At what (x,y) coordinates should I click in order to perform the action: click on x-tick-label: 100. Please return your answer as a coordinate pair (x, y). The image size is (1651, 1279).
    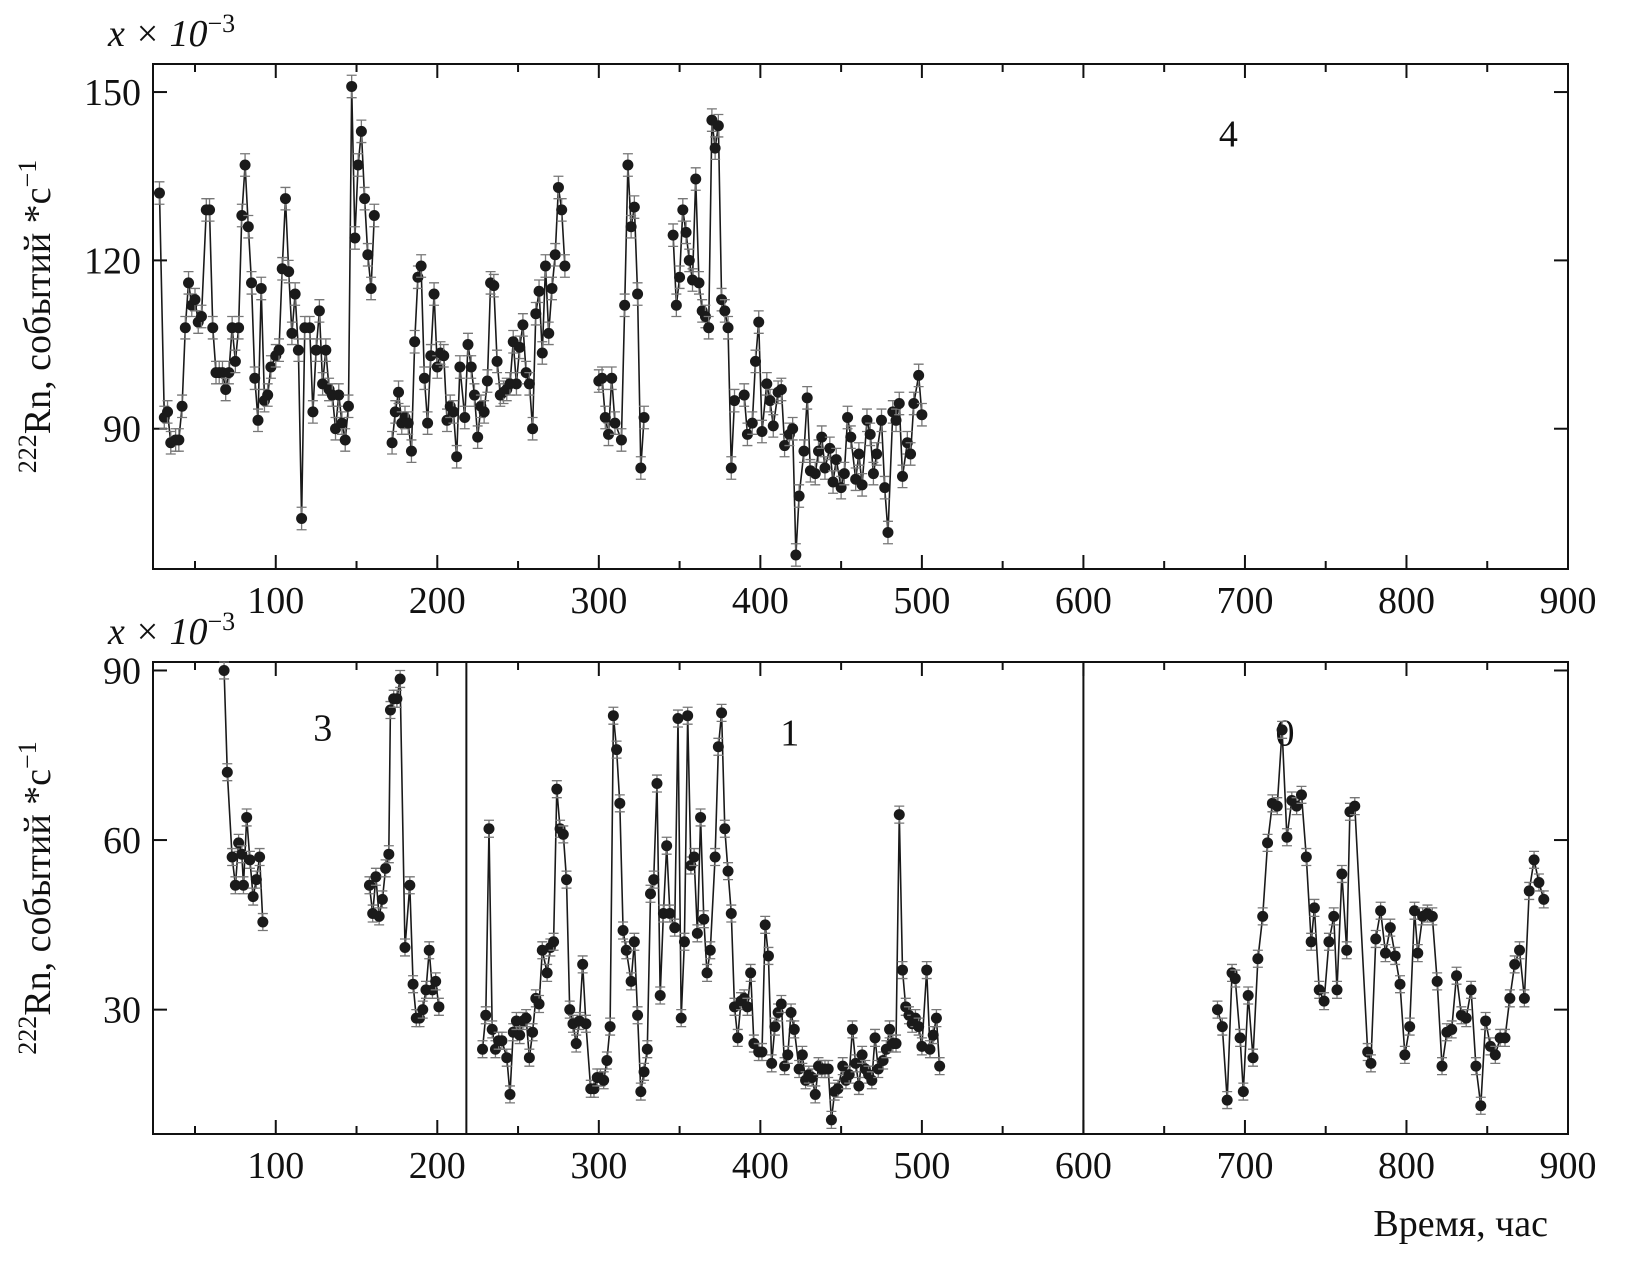
    Looking at the image, I should click on (275, 1166).